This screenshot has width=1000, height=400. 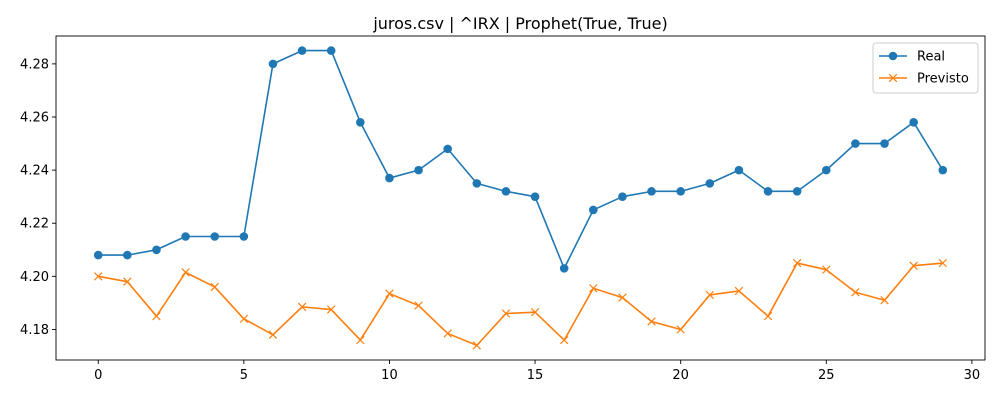 I want to click on x-tick-label: 20, so click(x=680, y=375).